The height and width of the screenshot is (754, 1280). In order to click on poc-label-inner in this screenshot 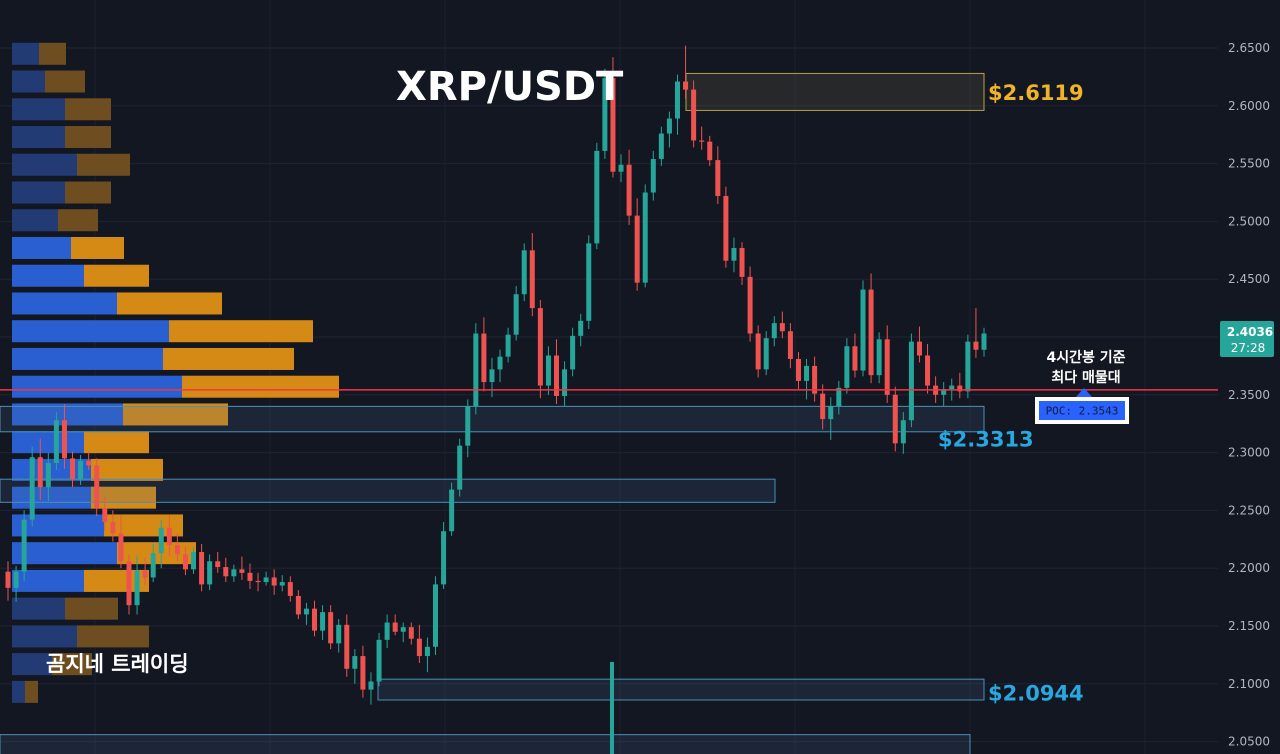, I will do `click(1082, 410)`.